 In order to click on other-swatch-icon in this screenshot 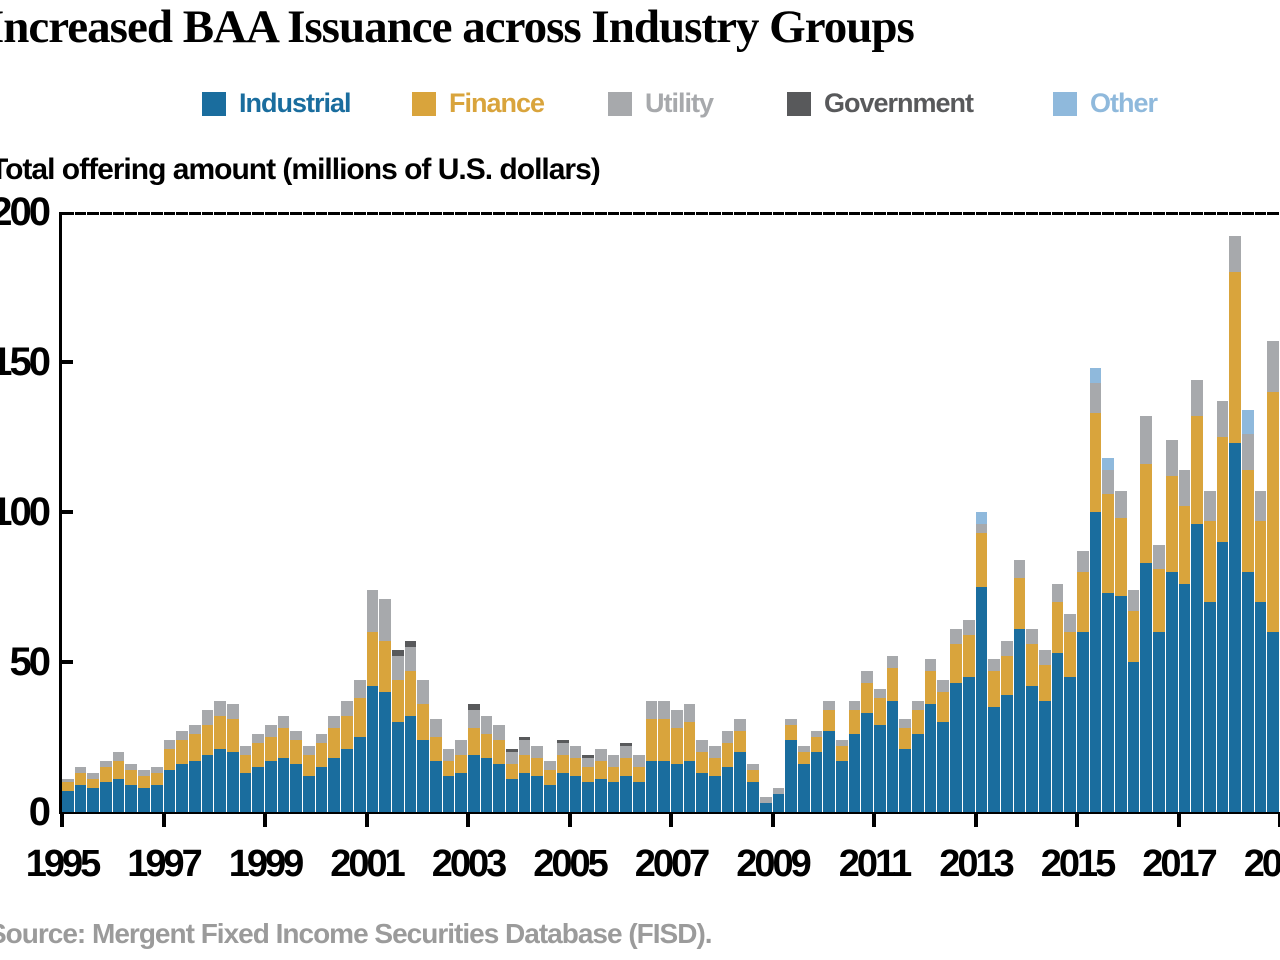, I will do `click(1065, 103)`.